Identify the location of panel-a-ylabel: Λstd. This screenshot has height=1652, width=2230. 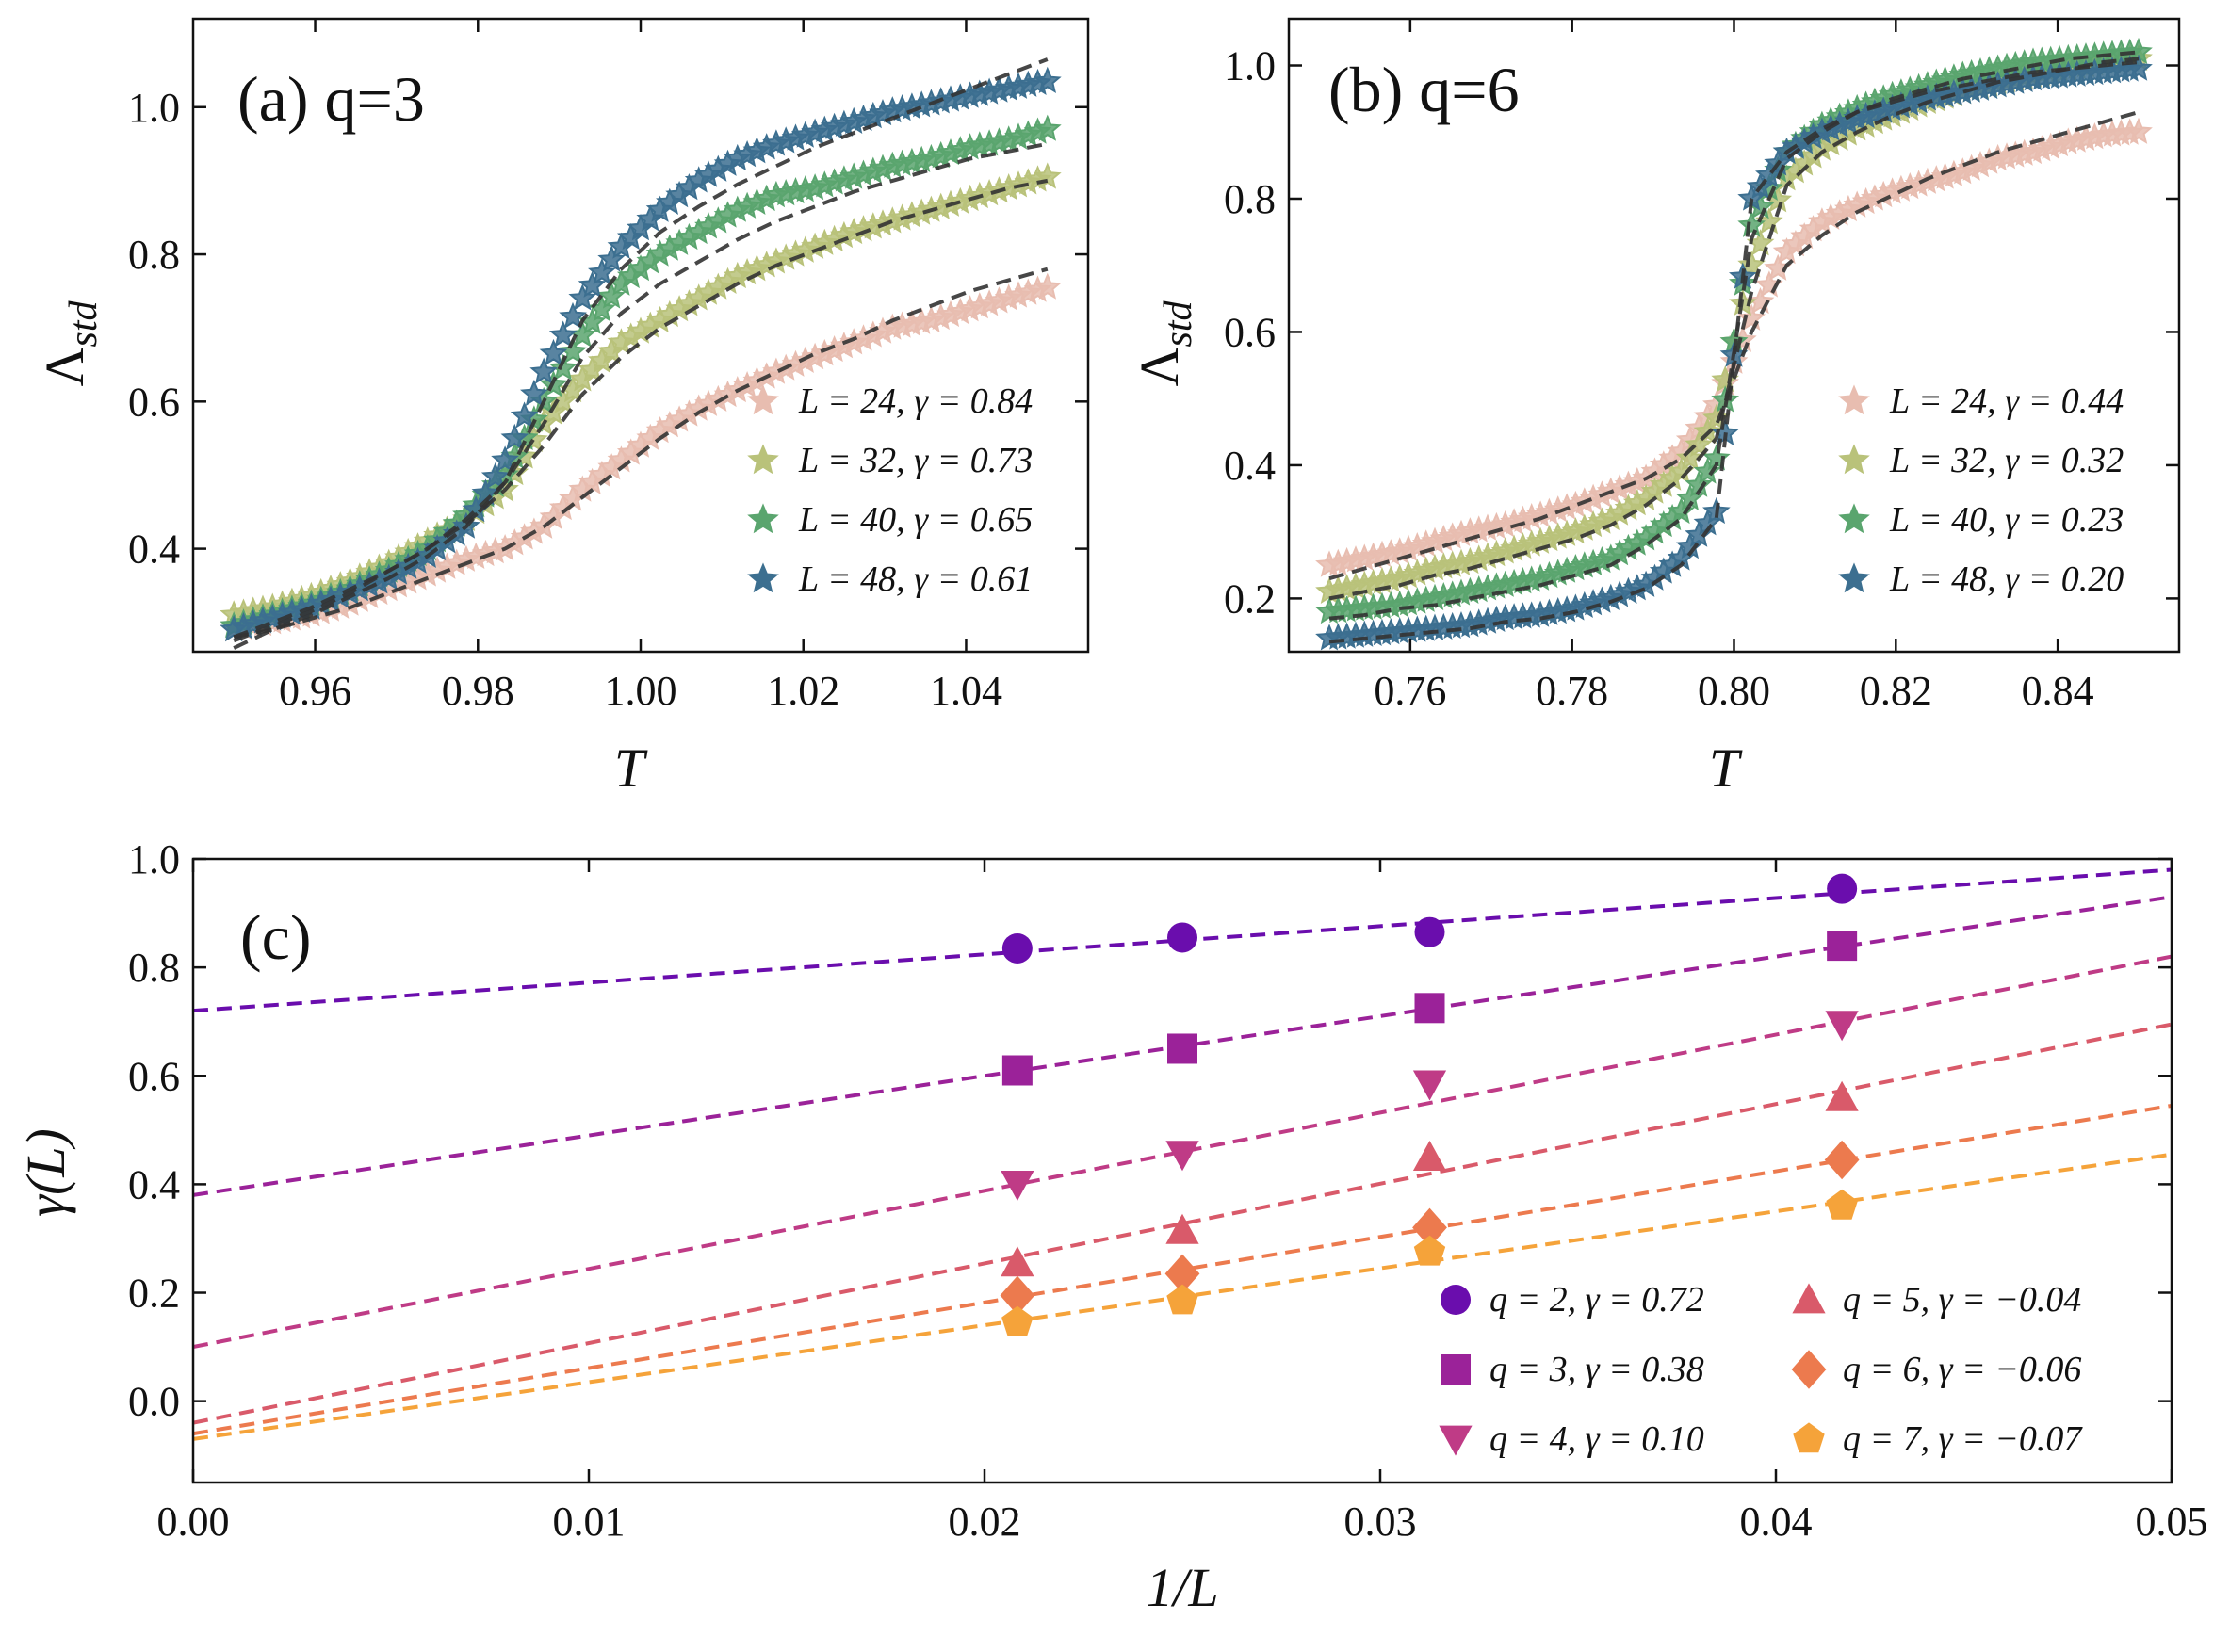
(70, 343).